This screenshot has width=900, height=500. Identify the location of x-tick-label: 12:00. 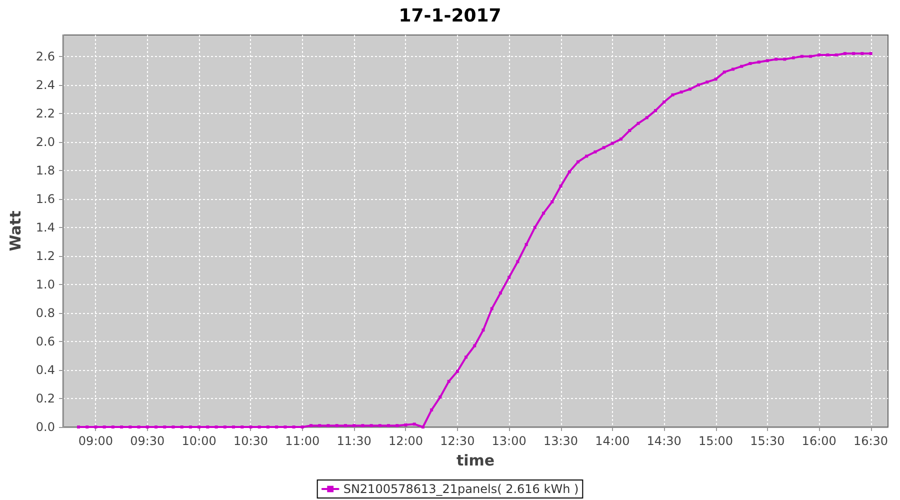
(406, 441).